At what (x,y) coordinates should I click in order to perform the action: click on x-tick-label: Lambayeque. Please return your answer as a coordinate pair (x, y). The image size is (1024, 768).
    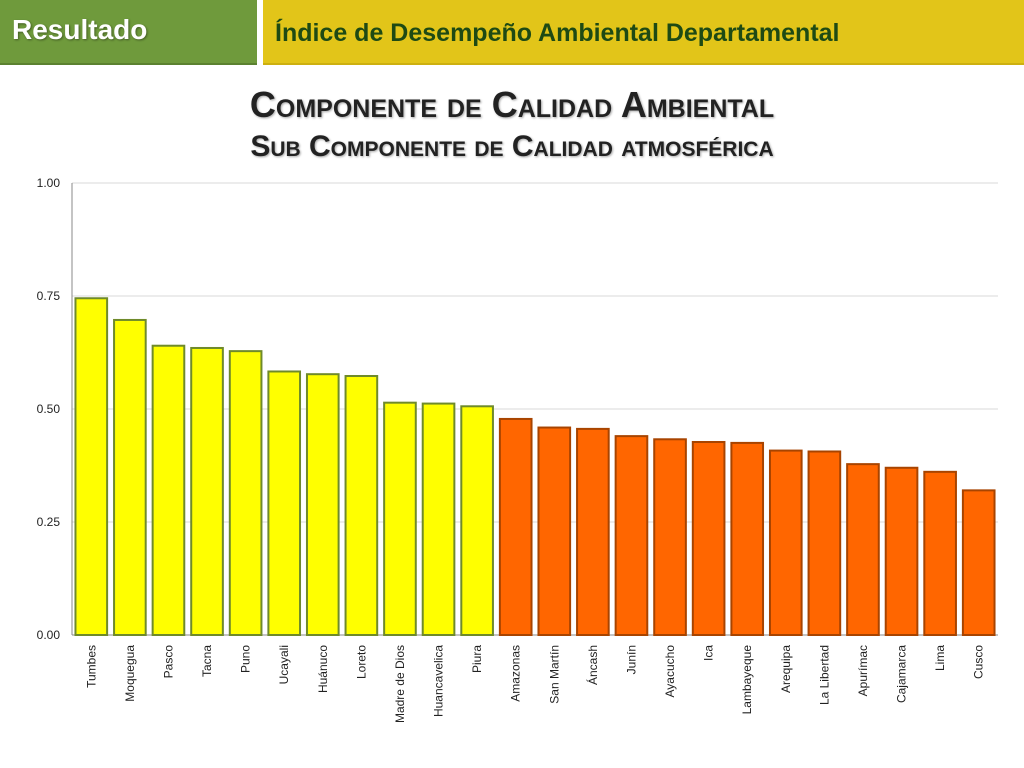
    Looking at the image, I should click on (747, 680).